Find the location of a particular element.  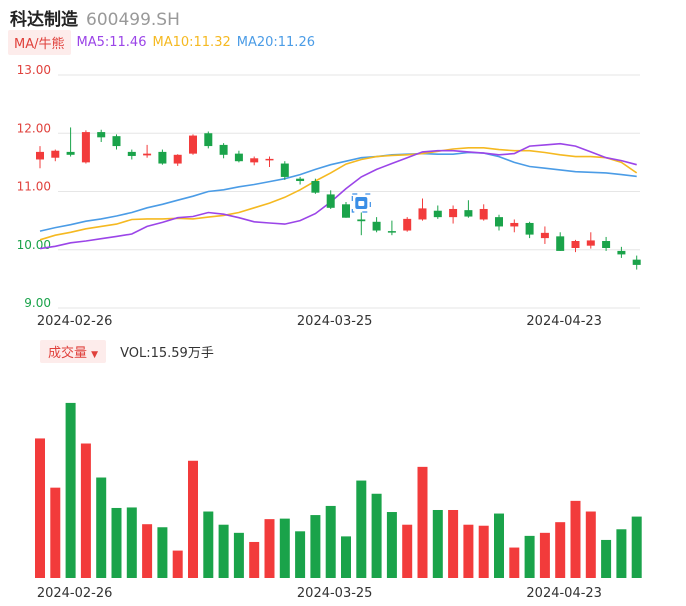

dropdown-triangle-icon: ▼ is located at coordinates (95, 354).